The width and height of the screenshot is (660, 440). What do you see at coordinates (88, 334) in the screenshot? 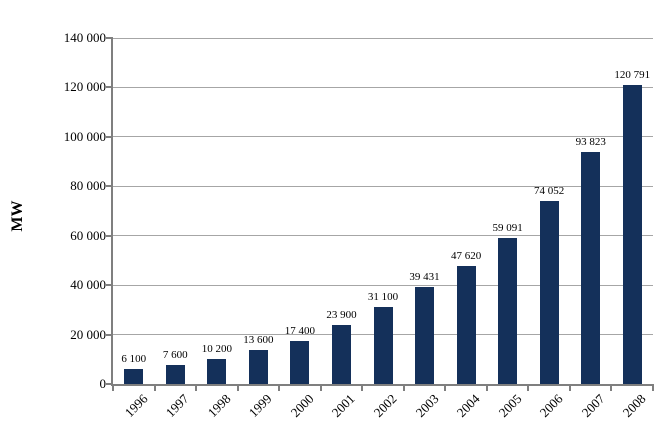
I see `y-axis-tick-label: 20 000` at bounding box center [88, 334].